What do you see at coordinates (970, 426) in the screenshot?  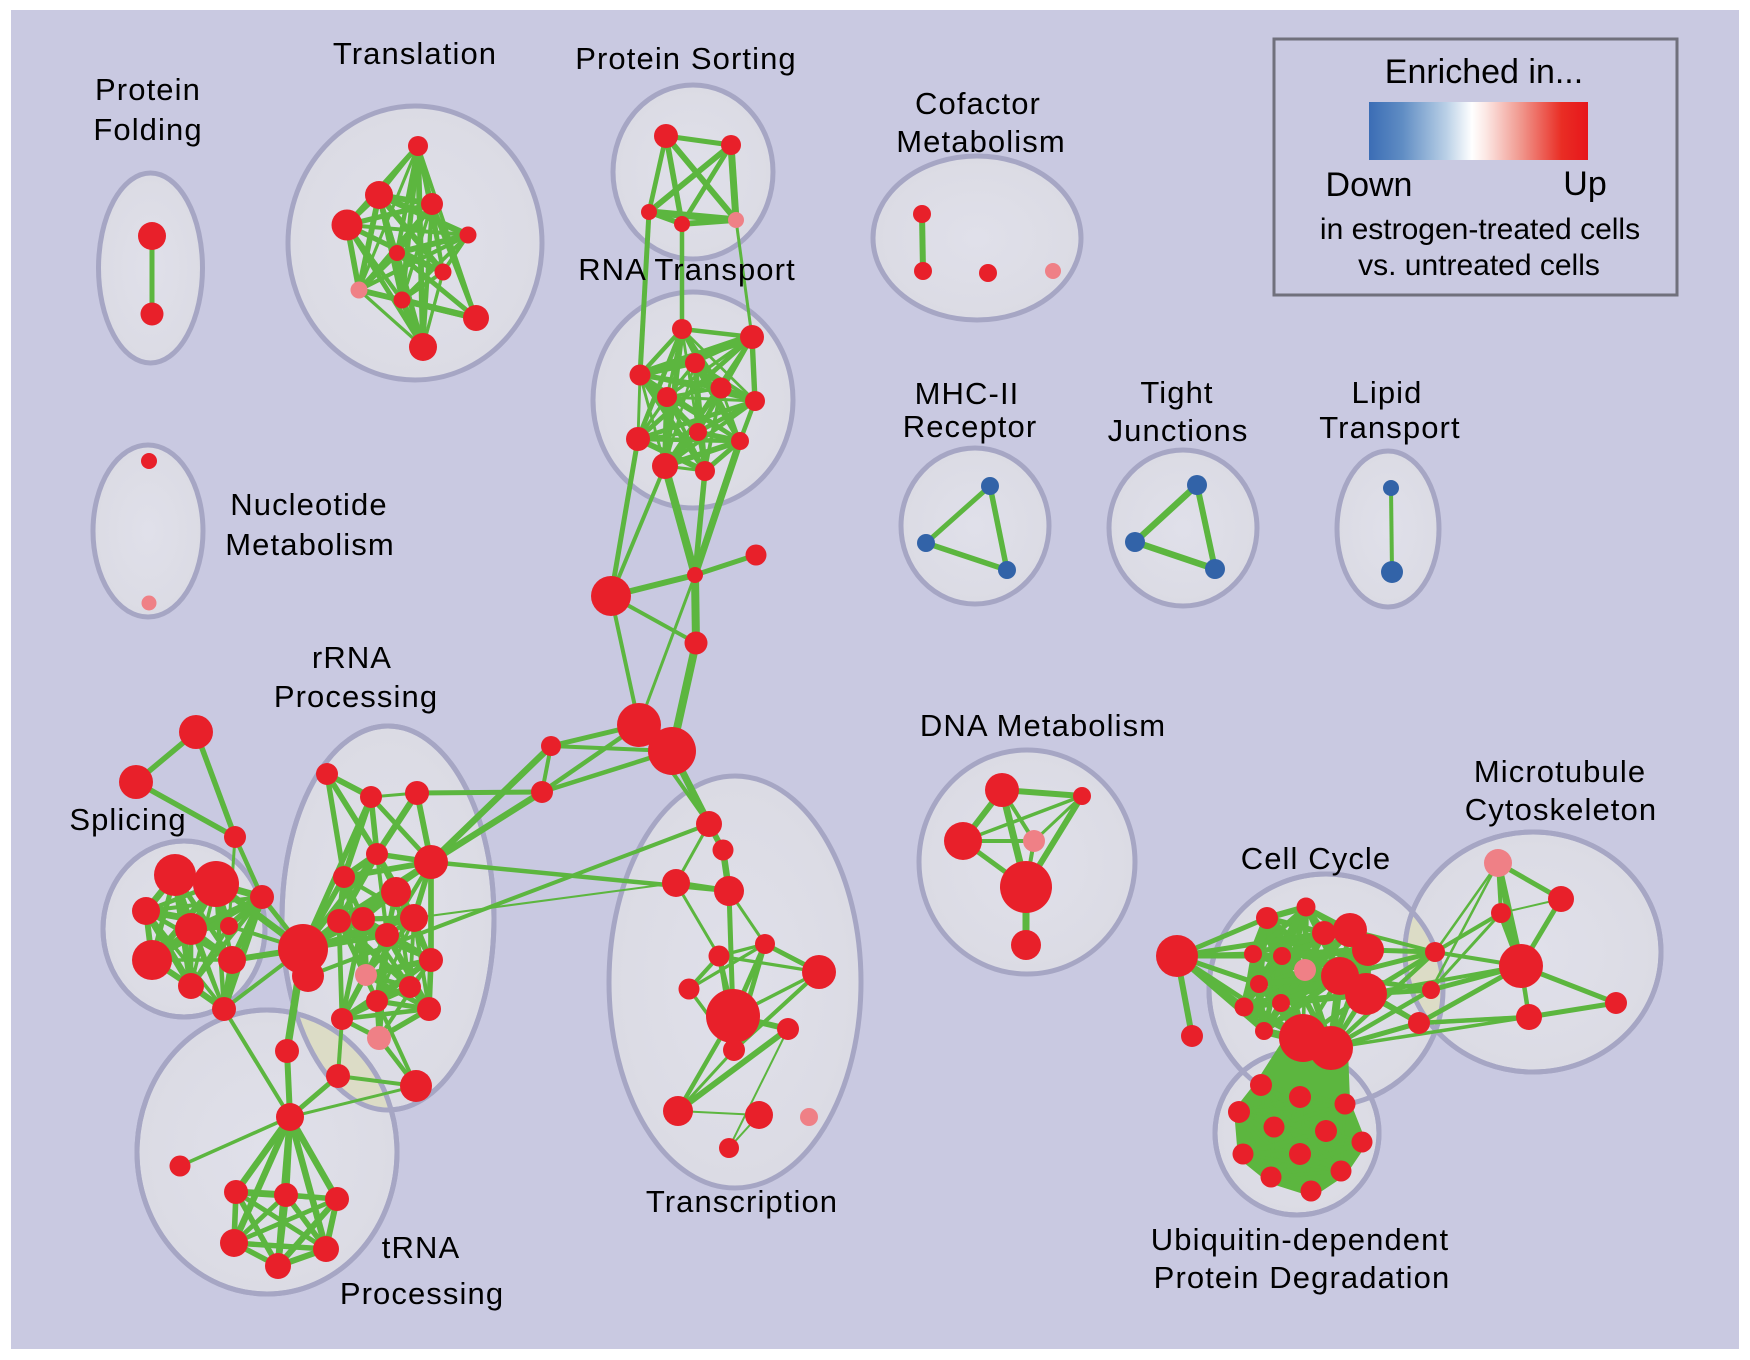 I see `svg-text: Receptor` at bounding box center [970, 426].